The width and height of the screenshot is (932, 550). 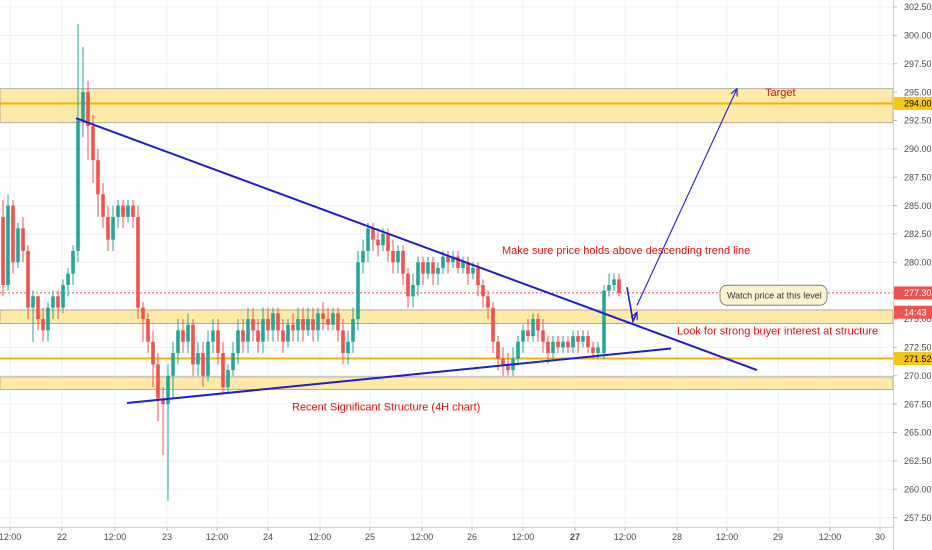 I want to click on price-tick-label: 272.50, so click(x=918, y=348).